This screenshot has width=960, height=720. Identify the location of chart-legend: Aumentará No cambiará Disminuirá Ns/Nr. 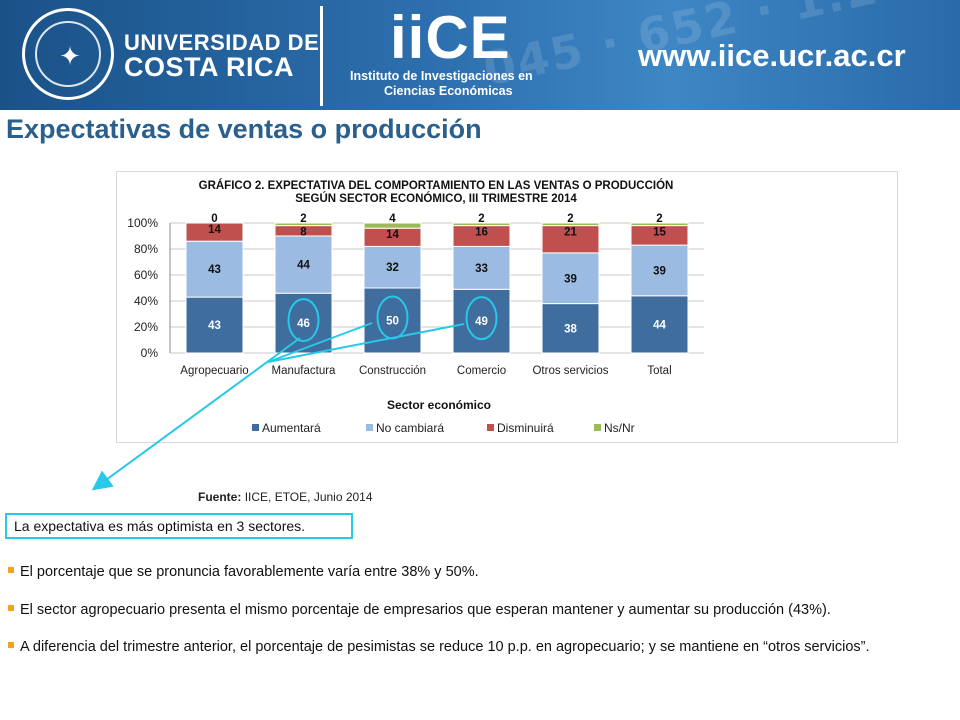
(443, 428).